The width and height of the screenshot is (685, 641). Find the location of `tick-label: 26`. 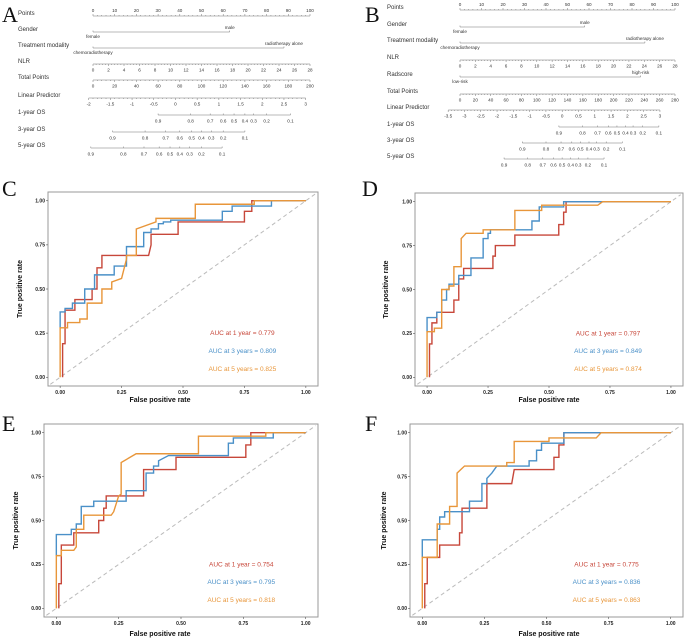

tick-label: 26 is located at coordinates (295, 70).